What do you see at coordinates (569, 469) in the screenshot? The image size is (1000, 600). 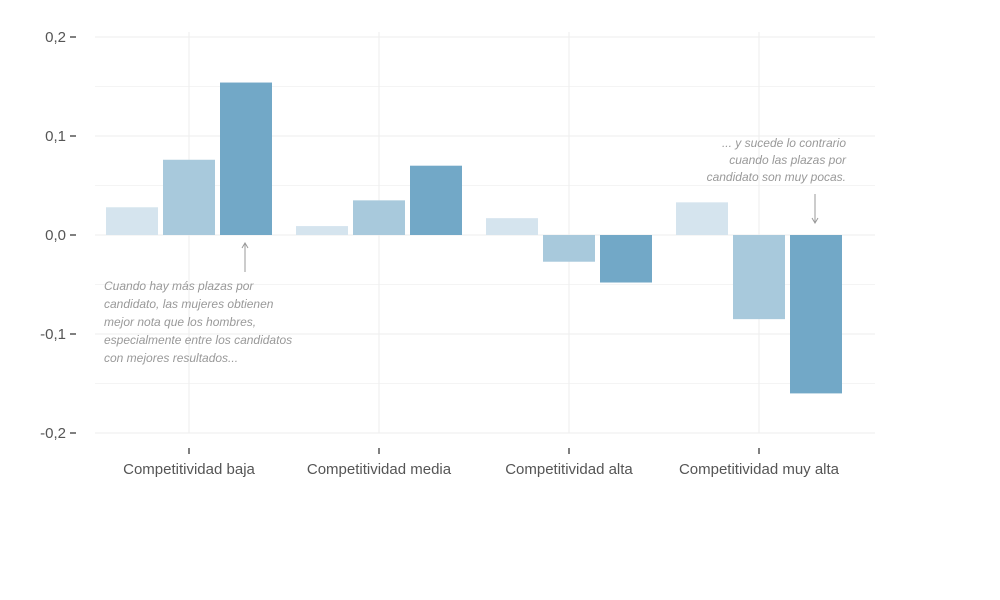 I see `x-category-label: Competitividad alta` at bounding box center [569, 469].